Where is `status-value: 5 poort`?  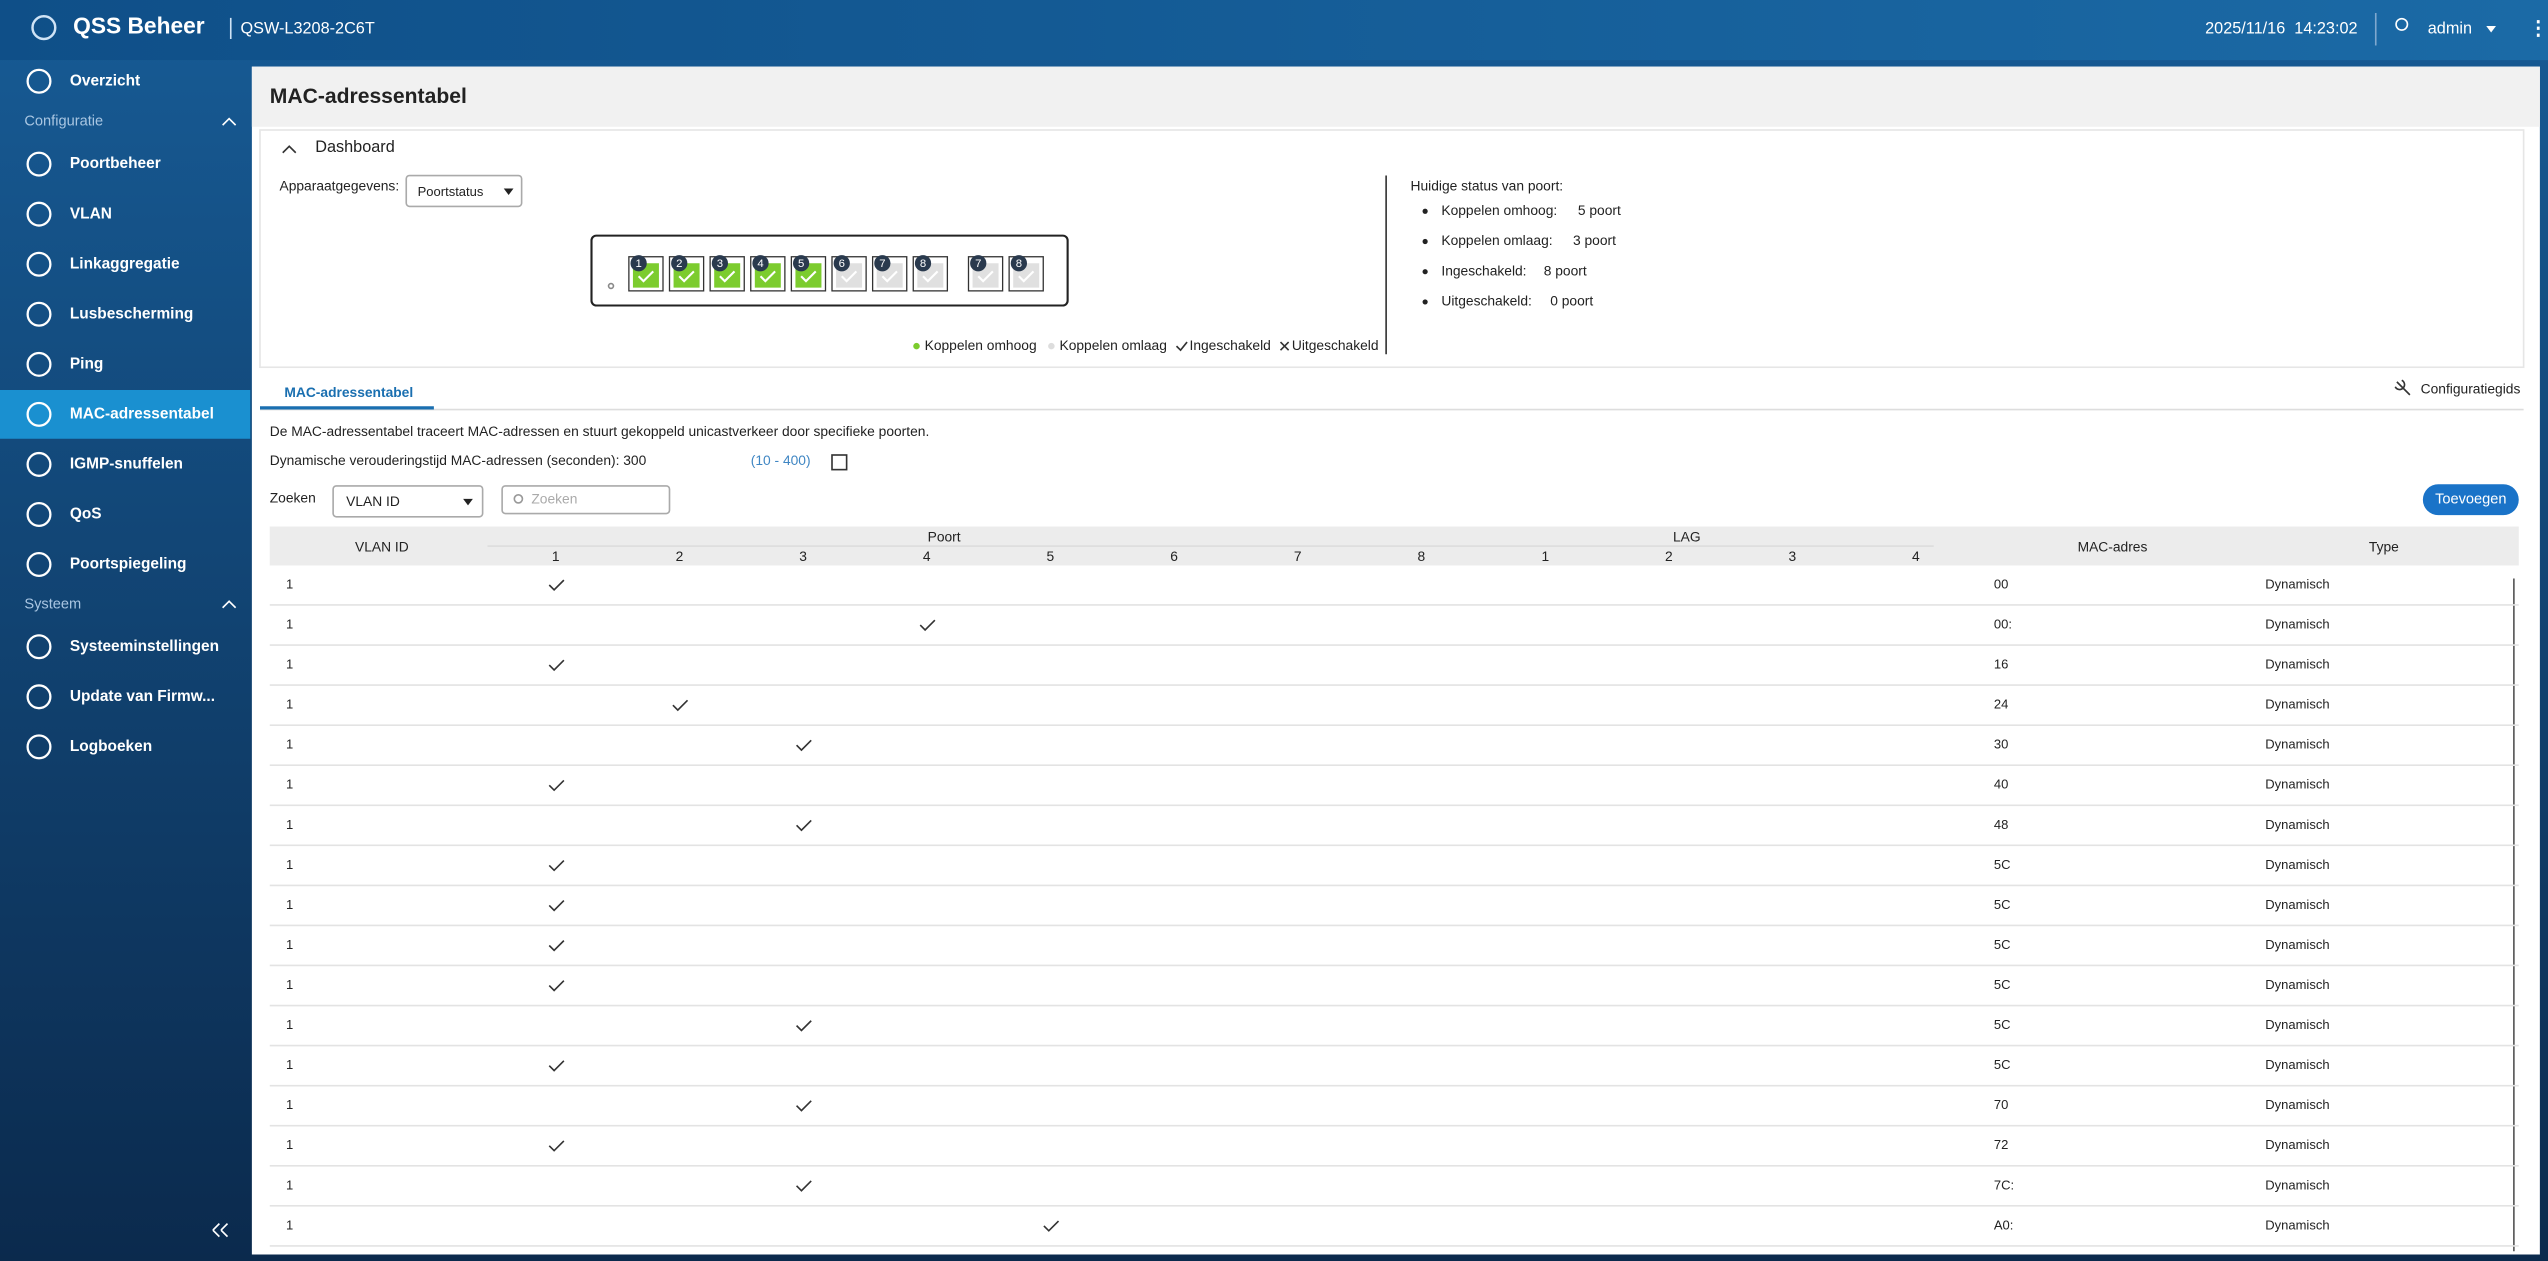 status-value: 5 poort is located at coordinates (1599, 210).